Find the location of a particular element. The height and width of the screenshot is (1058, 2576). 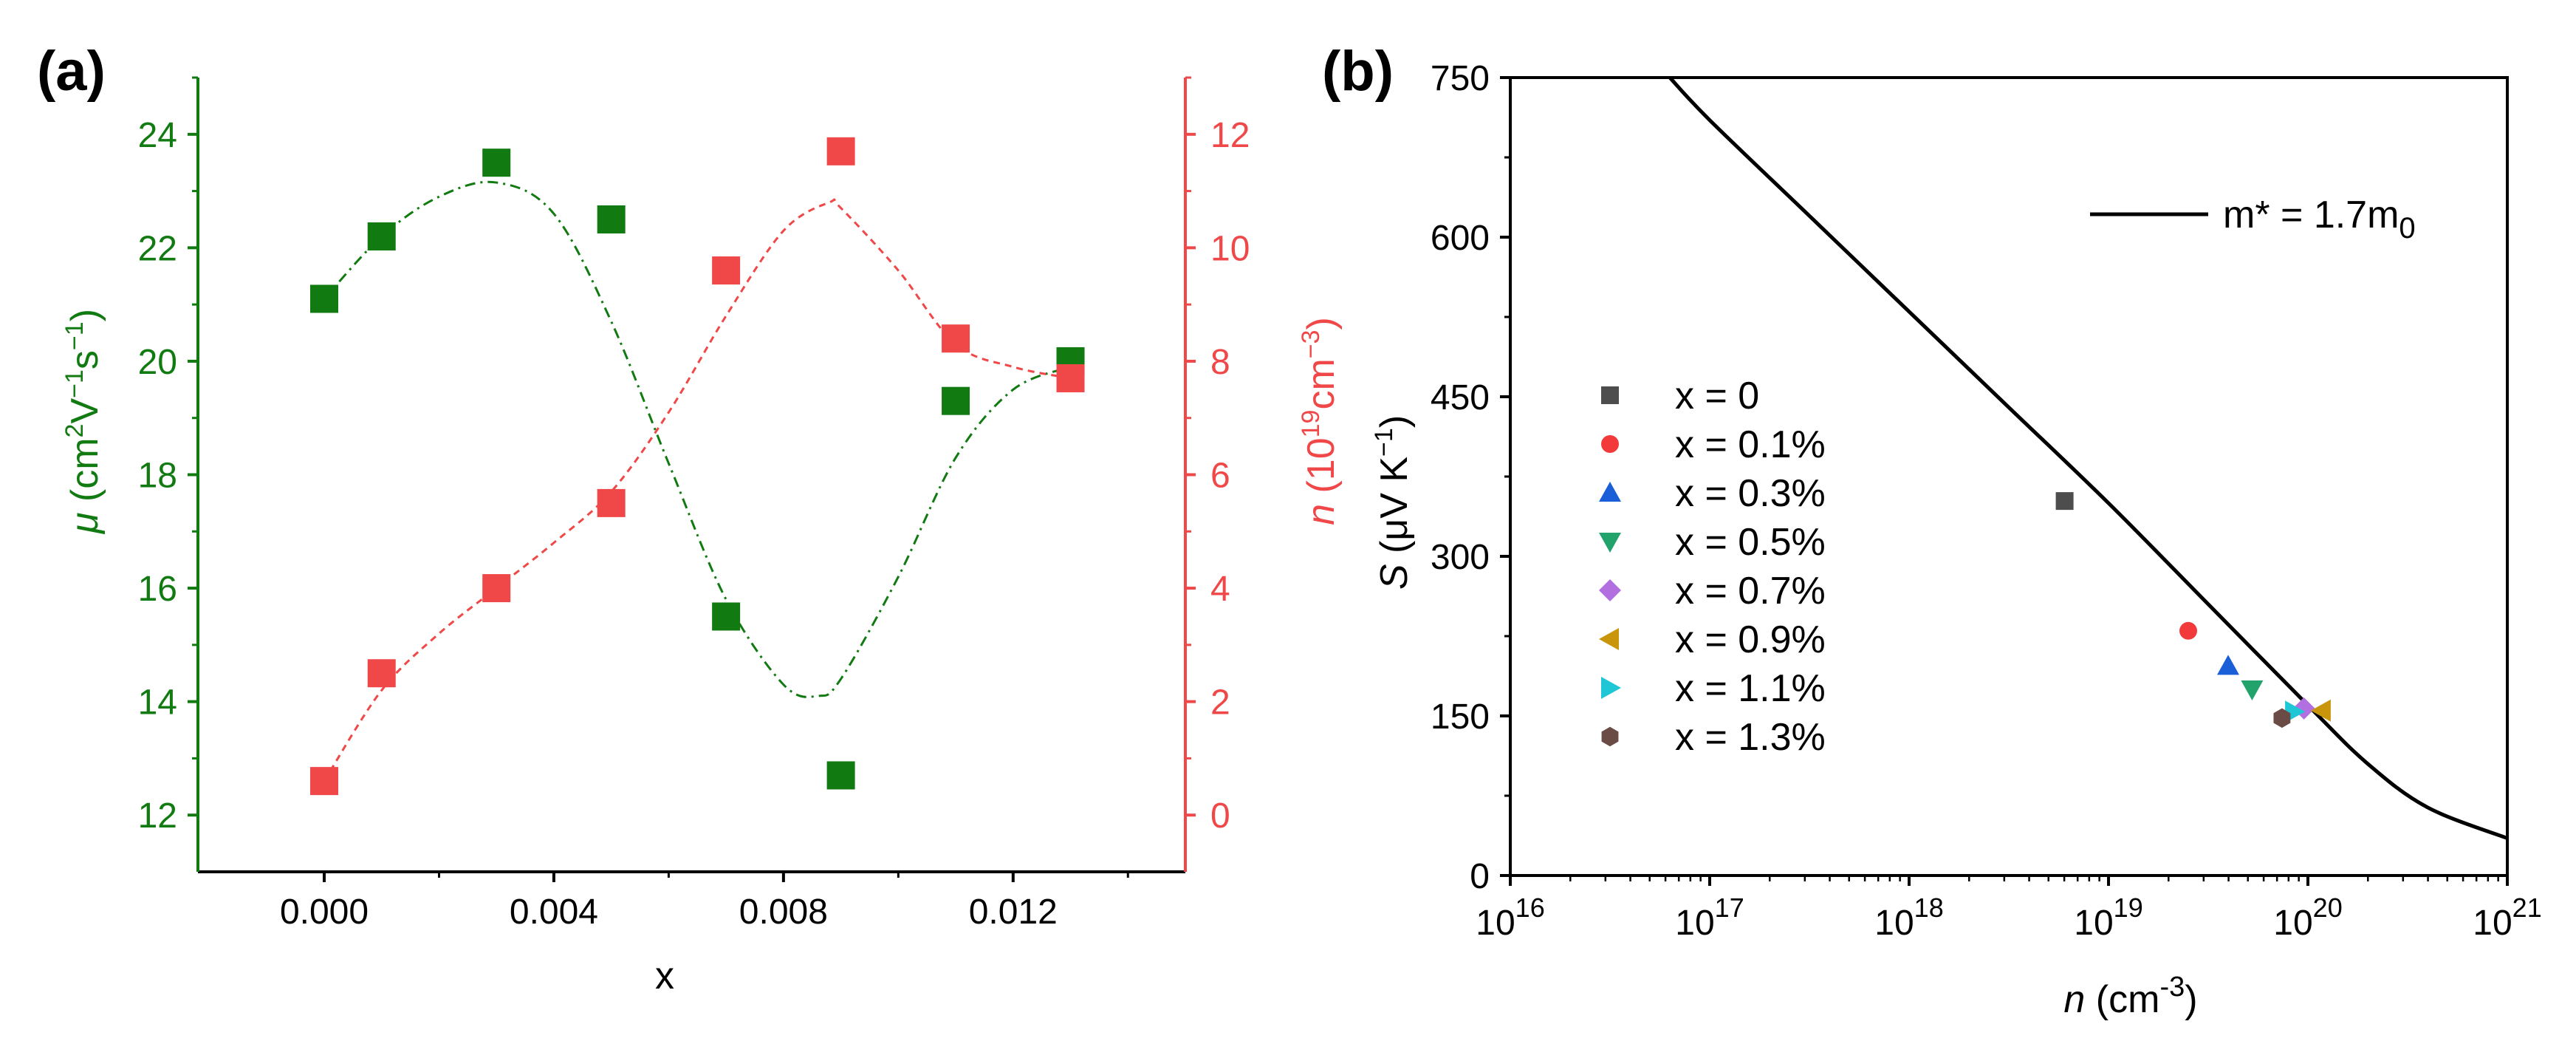

panel-b-y-tick-label: 300 is located at coordinates (1460, 557).